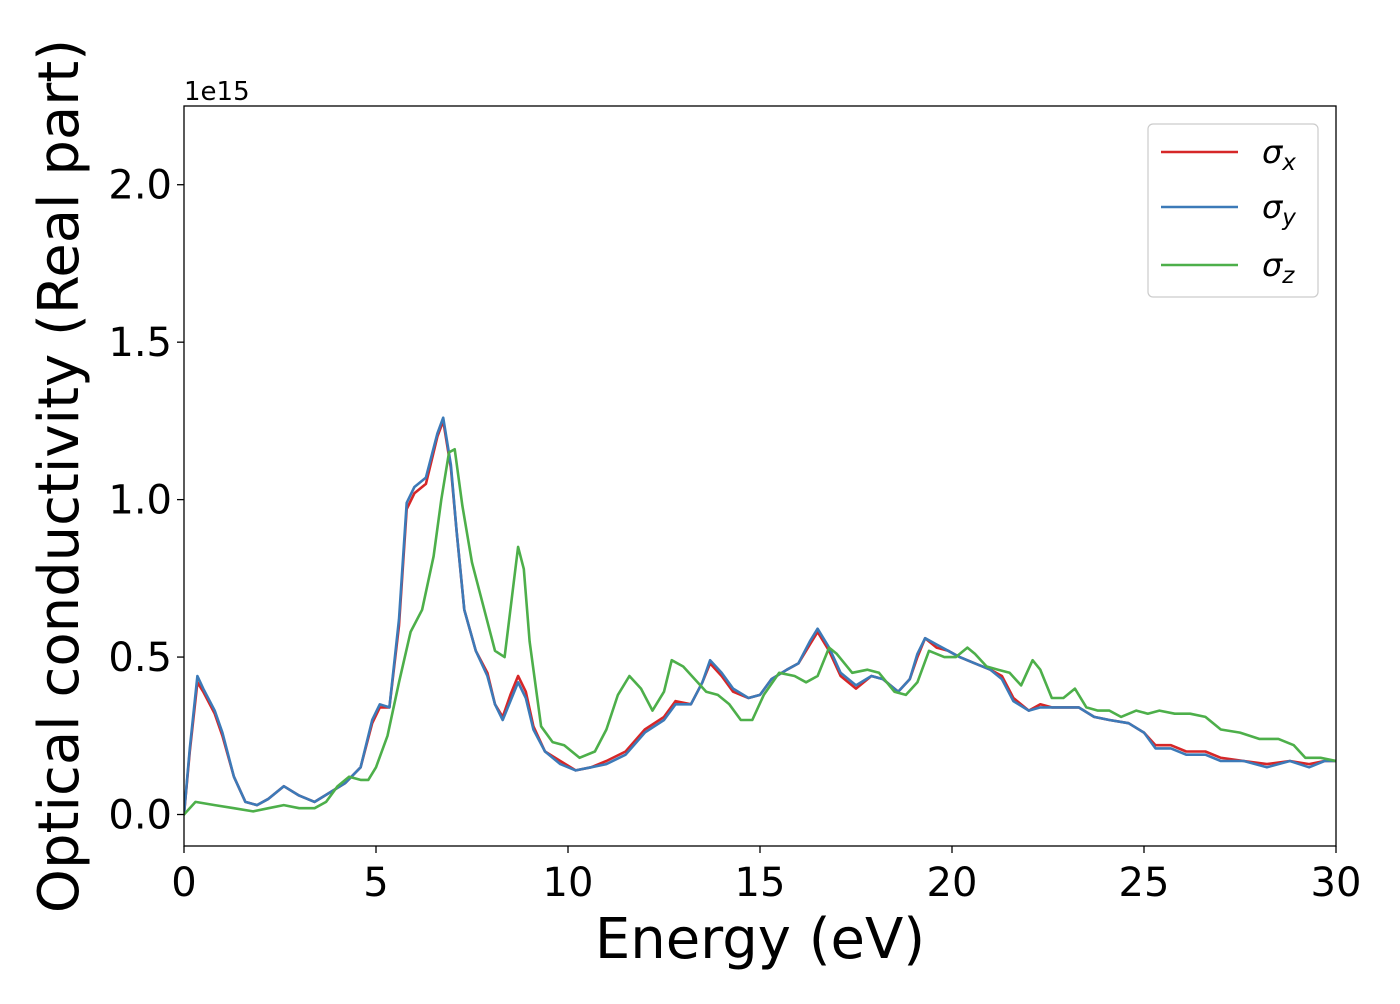 This screenshot has width=1400, height=1004. What do you see at coordinates (217, 92) in the screenshot?
I see `y-offset-text: 1e15` at bounding box center [217, 92].